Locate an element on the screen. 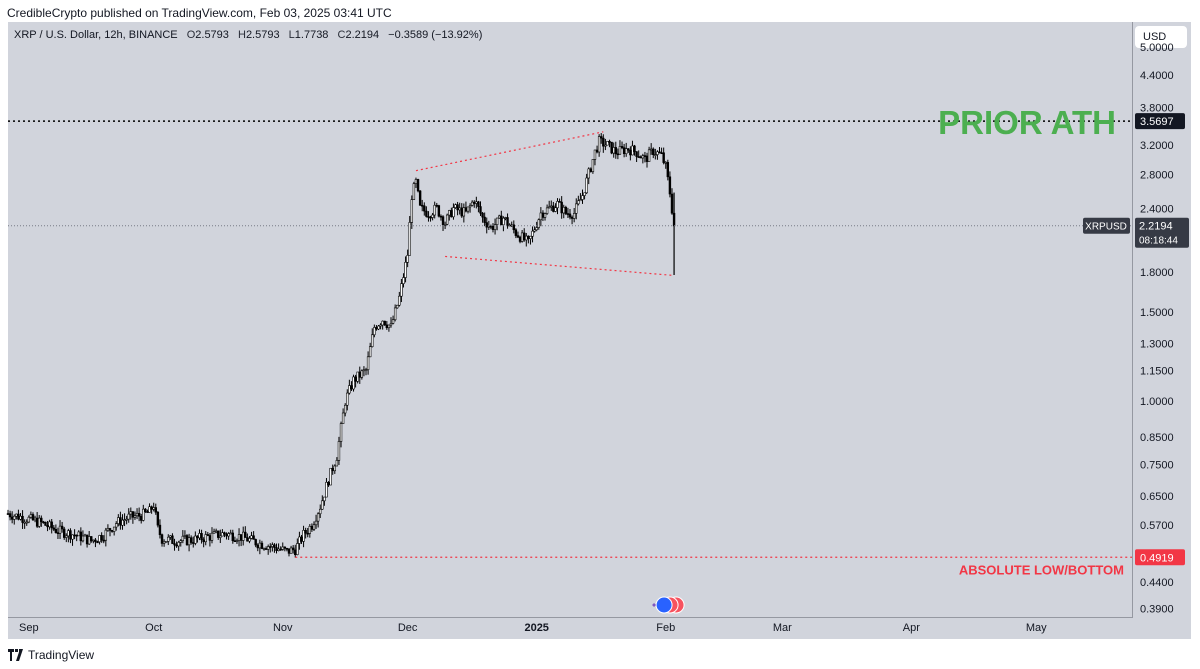 The height and width of the screenshot is (669, 1200). y-tick-label: 1.1500 is located at coordinates (1157, 371).